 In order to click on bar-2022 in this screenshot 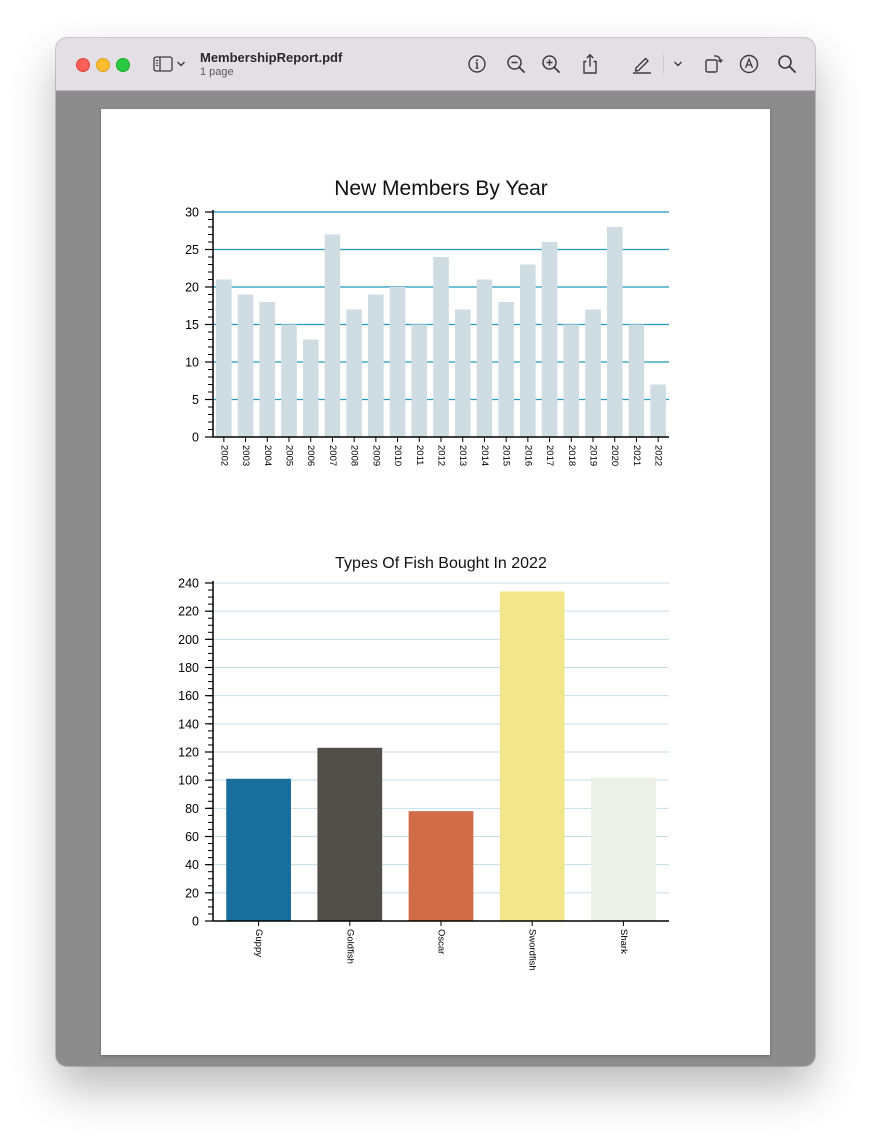, I will do `click(658, 410)`.